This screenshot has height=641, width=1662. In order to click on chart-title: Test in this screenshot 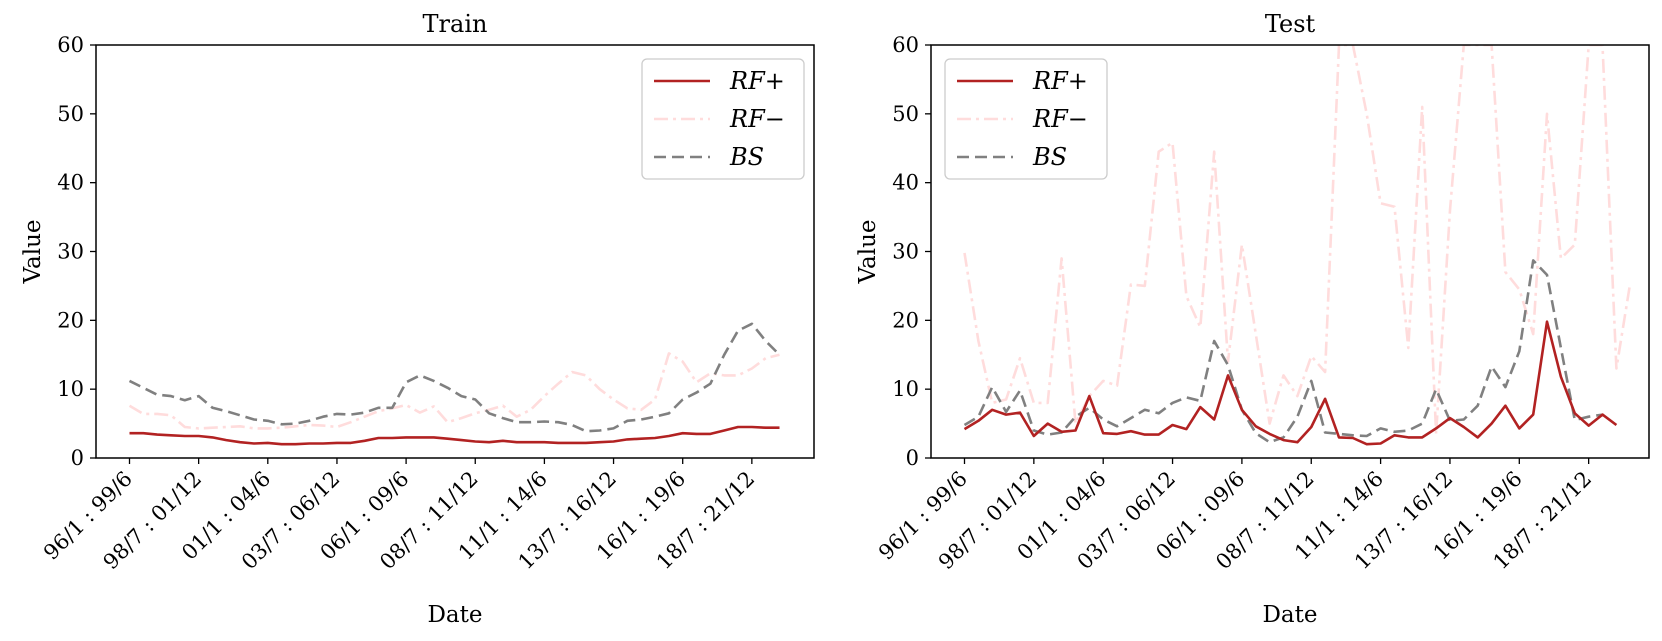, I will do `click(1290, 24)`.